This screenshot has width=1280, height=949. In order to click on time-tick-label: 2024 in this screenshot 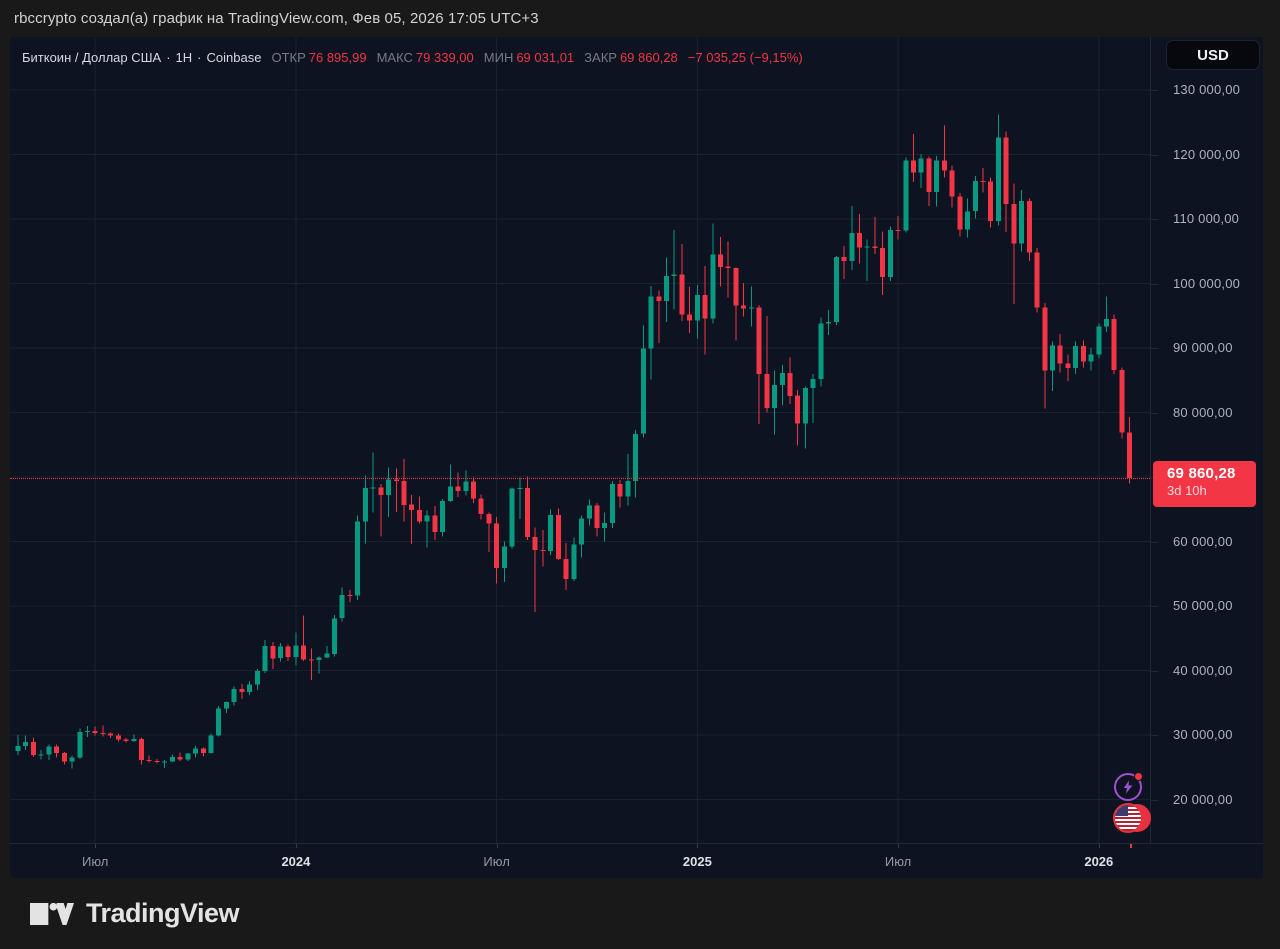, I will do `click(296, 861)`.